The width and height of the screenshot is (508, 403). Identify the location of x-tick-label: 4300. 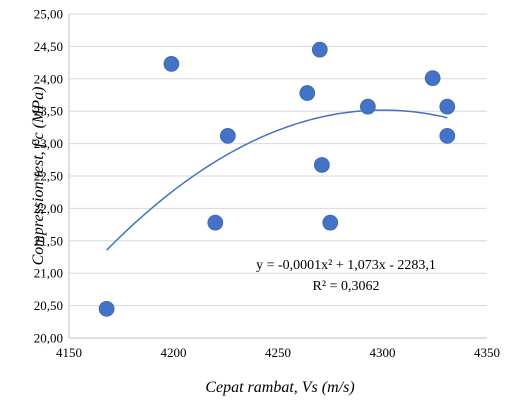
(383, 352).